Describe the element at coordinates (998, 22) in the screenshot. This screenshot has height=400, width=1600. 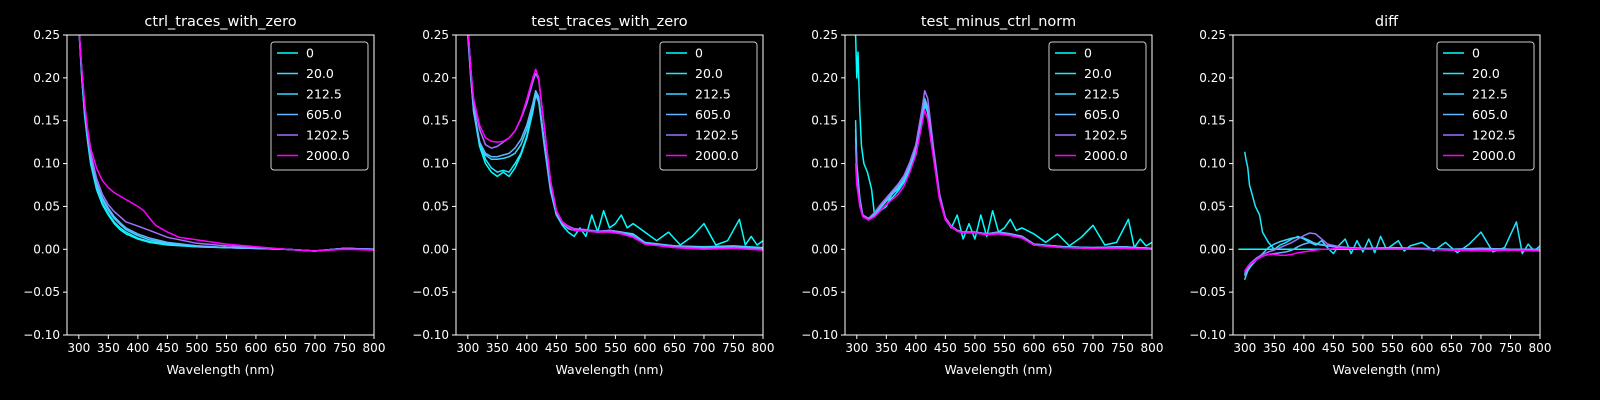
I see `chart-title: test_minus_ctrl_norm` at that location.